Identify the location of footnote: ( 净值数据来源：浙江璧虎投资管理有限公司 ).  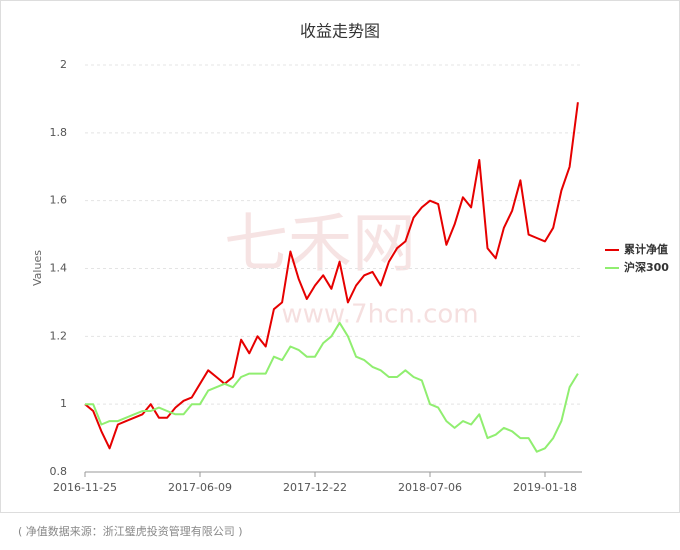
(130, 531).